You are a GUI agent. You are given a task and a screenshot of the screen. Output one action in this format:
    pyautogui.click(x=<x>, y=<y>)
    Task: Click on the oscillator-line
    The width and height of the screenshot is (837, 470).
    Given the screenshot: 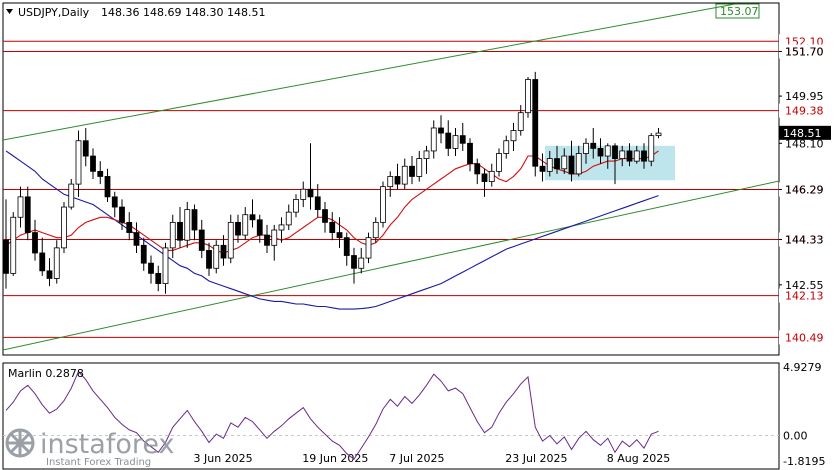 What is the action you would take?
    pyautogui.click(x=332, y=415)
    